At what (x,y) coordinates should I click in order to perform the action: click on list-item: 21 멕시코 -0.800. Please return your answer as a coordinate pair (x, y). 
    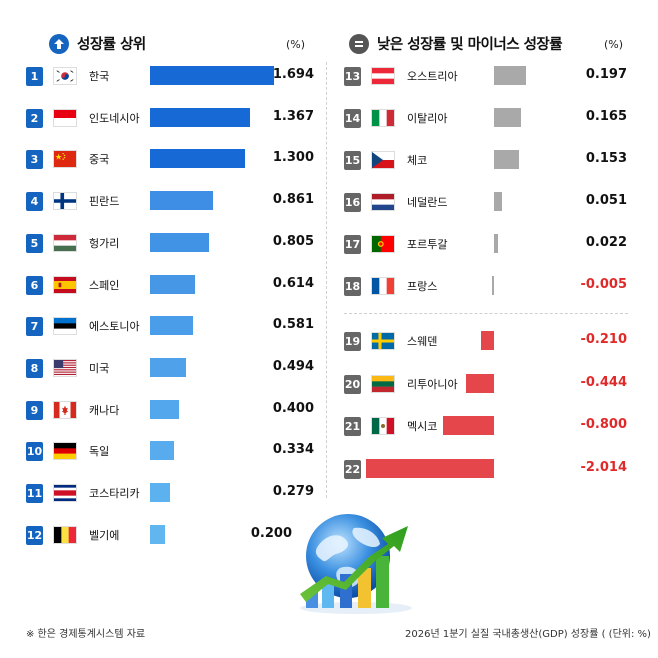
    Looking at the image, I should click on (494, 427).